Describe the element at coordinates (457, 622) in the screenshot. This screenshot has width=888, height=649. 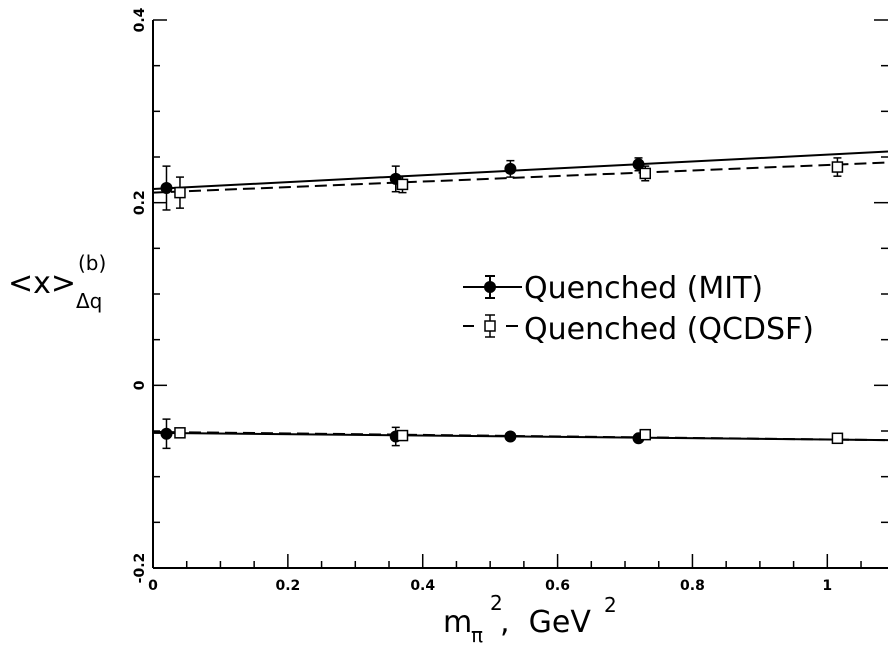
I see `x-label-main: m` at that location.